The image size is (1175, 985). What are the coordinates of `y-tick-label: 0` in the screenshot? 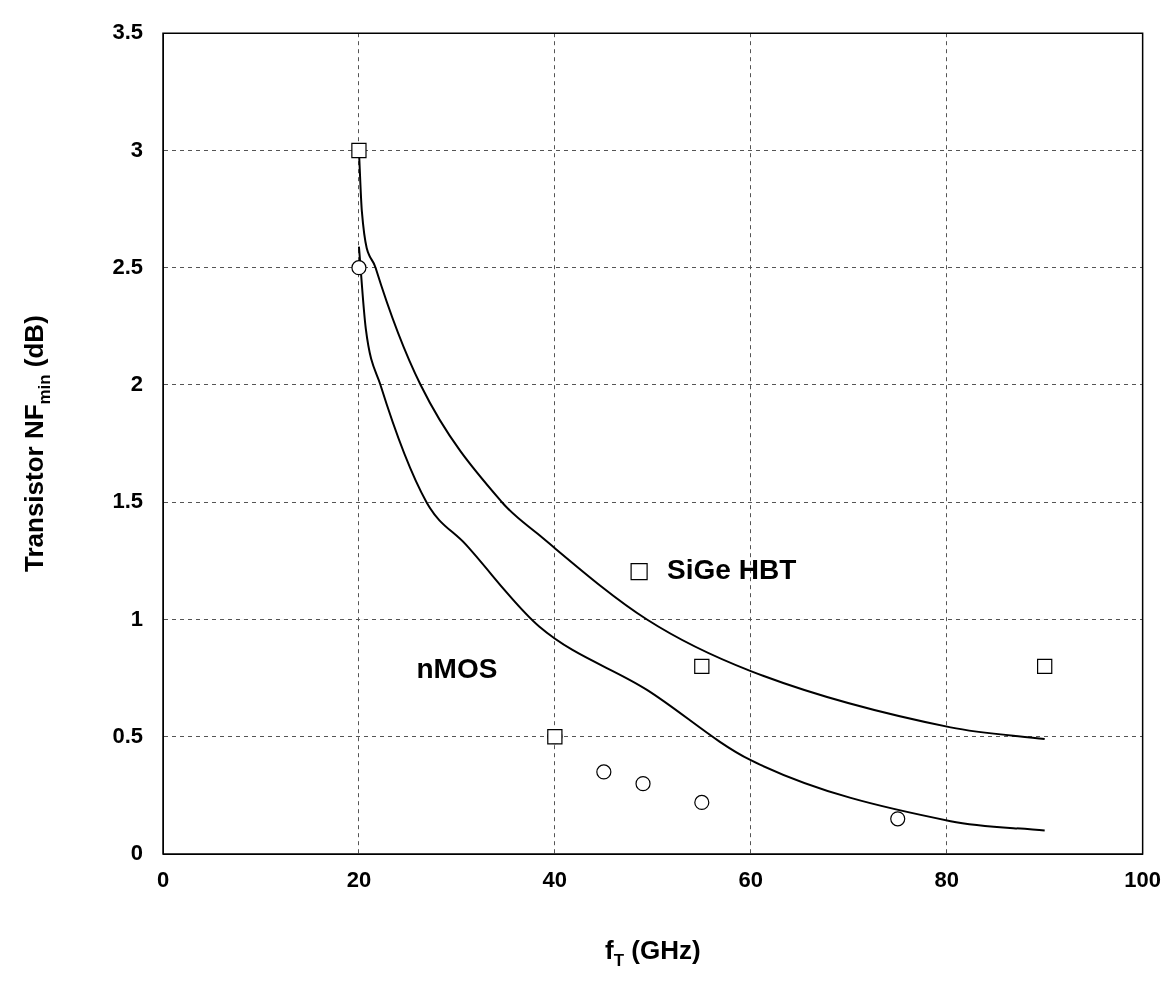 It's located at (136, 853).